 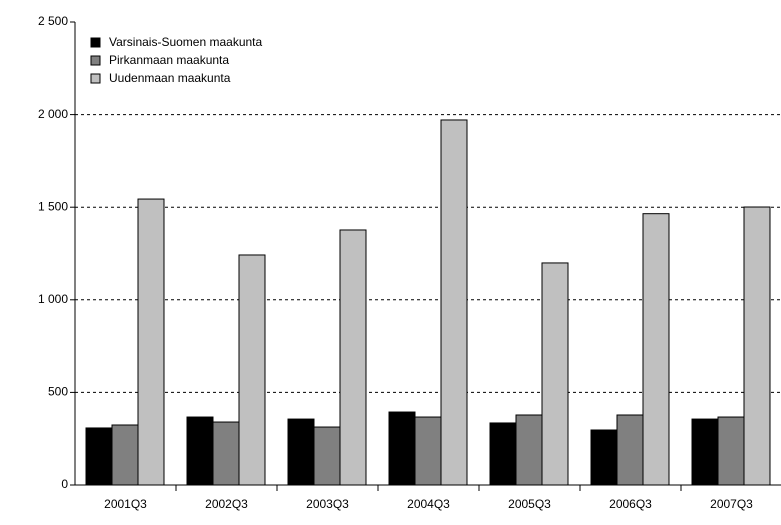 I want to click on y-tick-label: 2 500, so click(x=53, y=21).